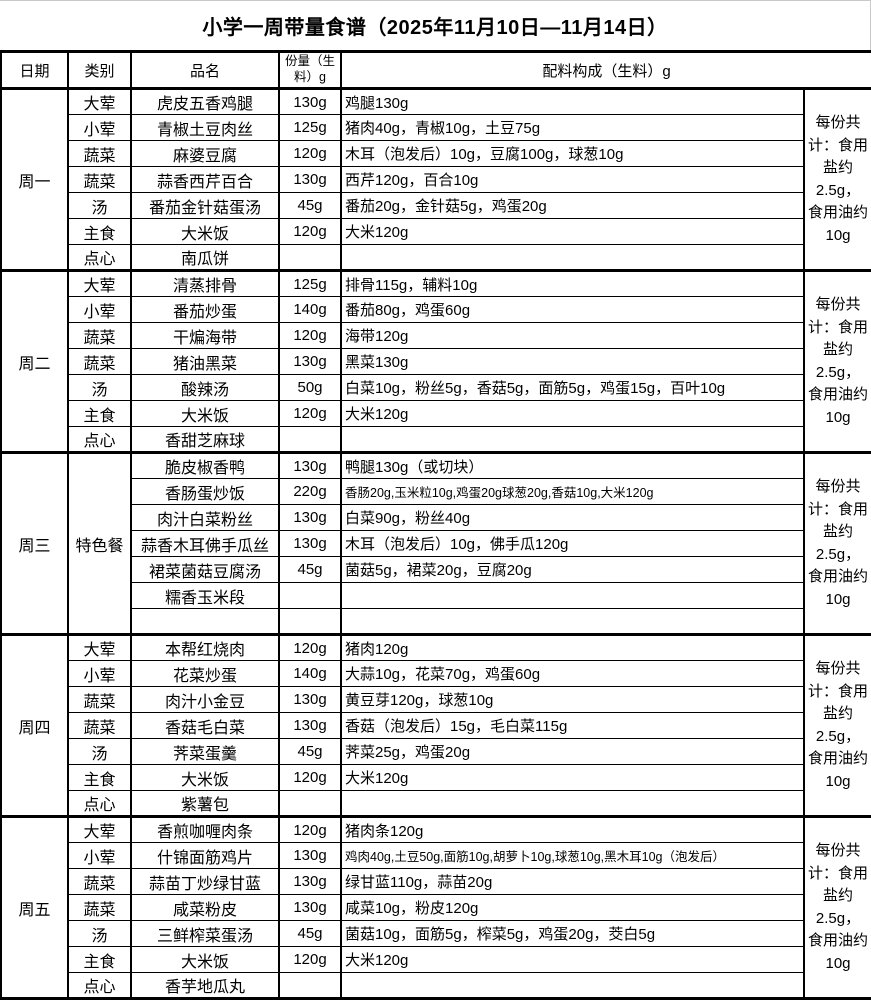  Describe the element at coordinates (436, 127) in the screenshot. I see `table-row: 小荤 青椒土豆肉丝 125g 猪肉40g，青椒10g，土豆75g` at that location.